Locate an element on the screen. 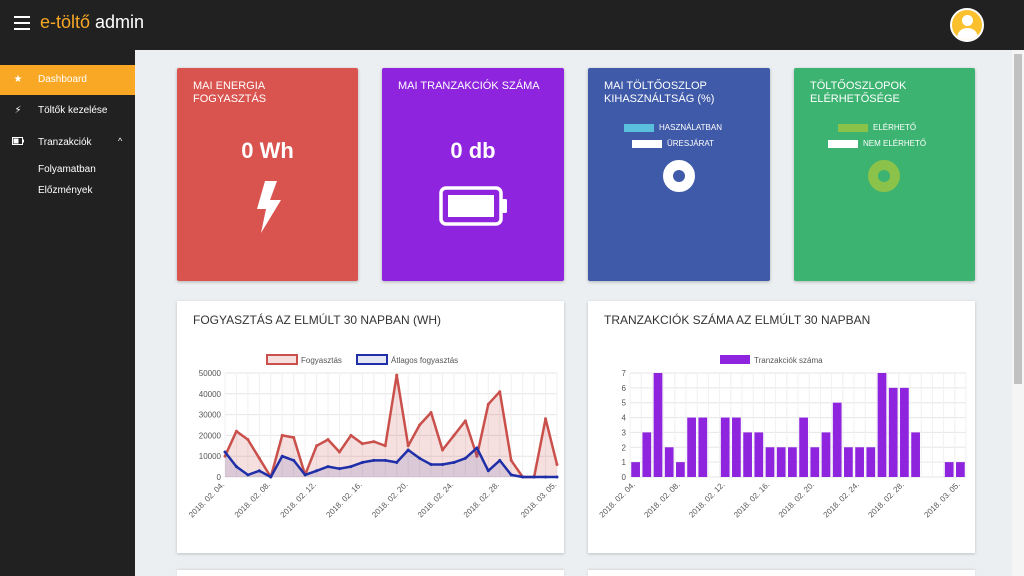  x-tick-label: 2018. 02. 12. is located at coordinates (706, 499).